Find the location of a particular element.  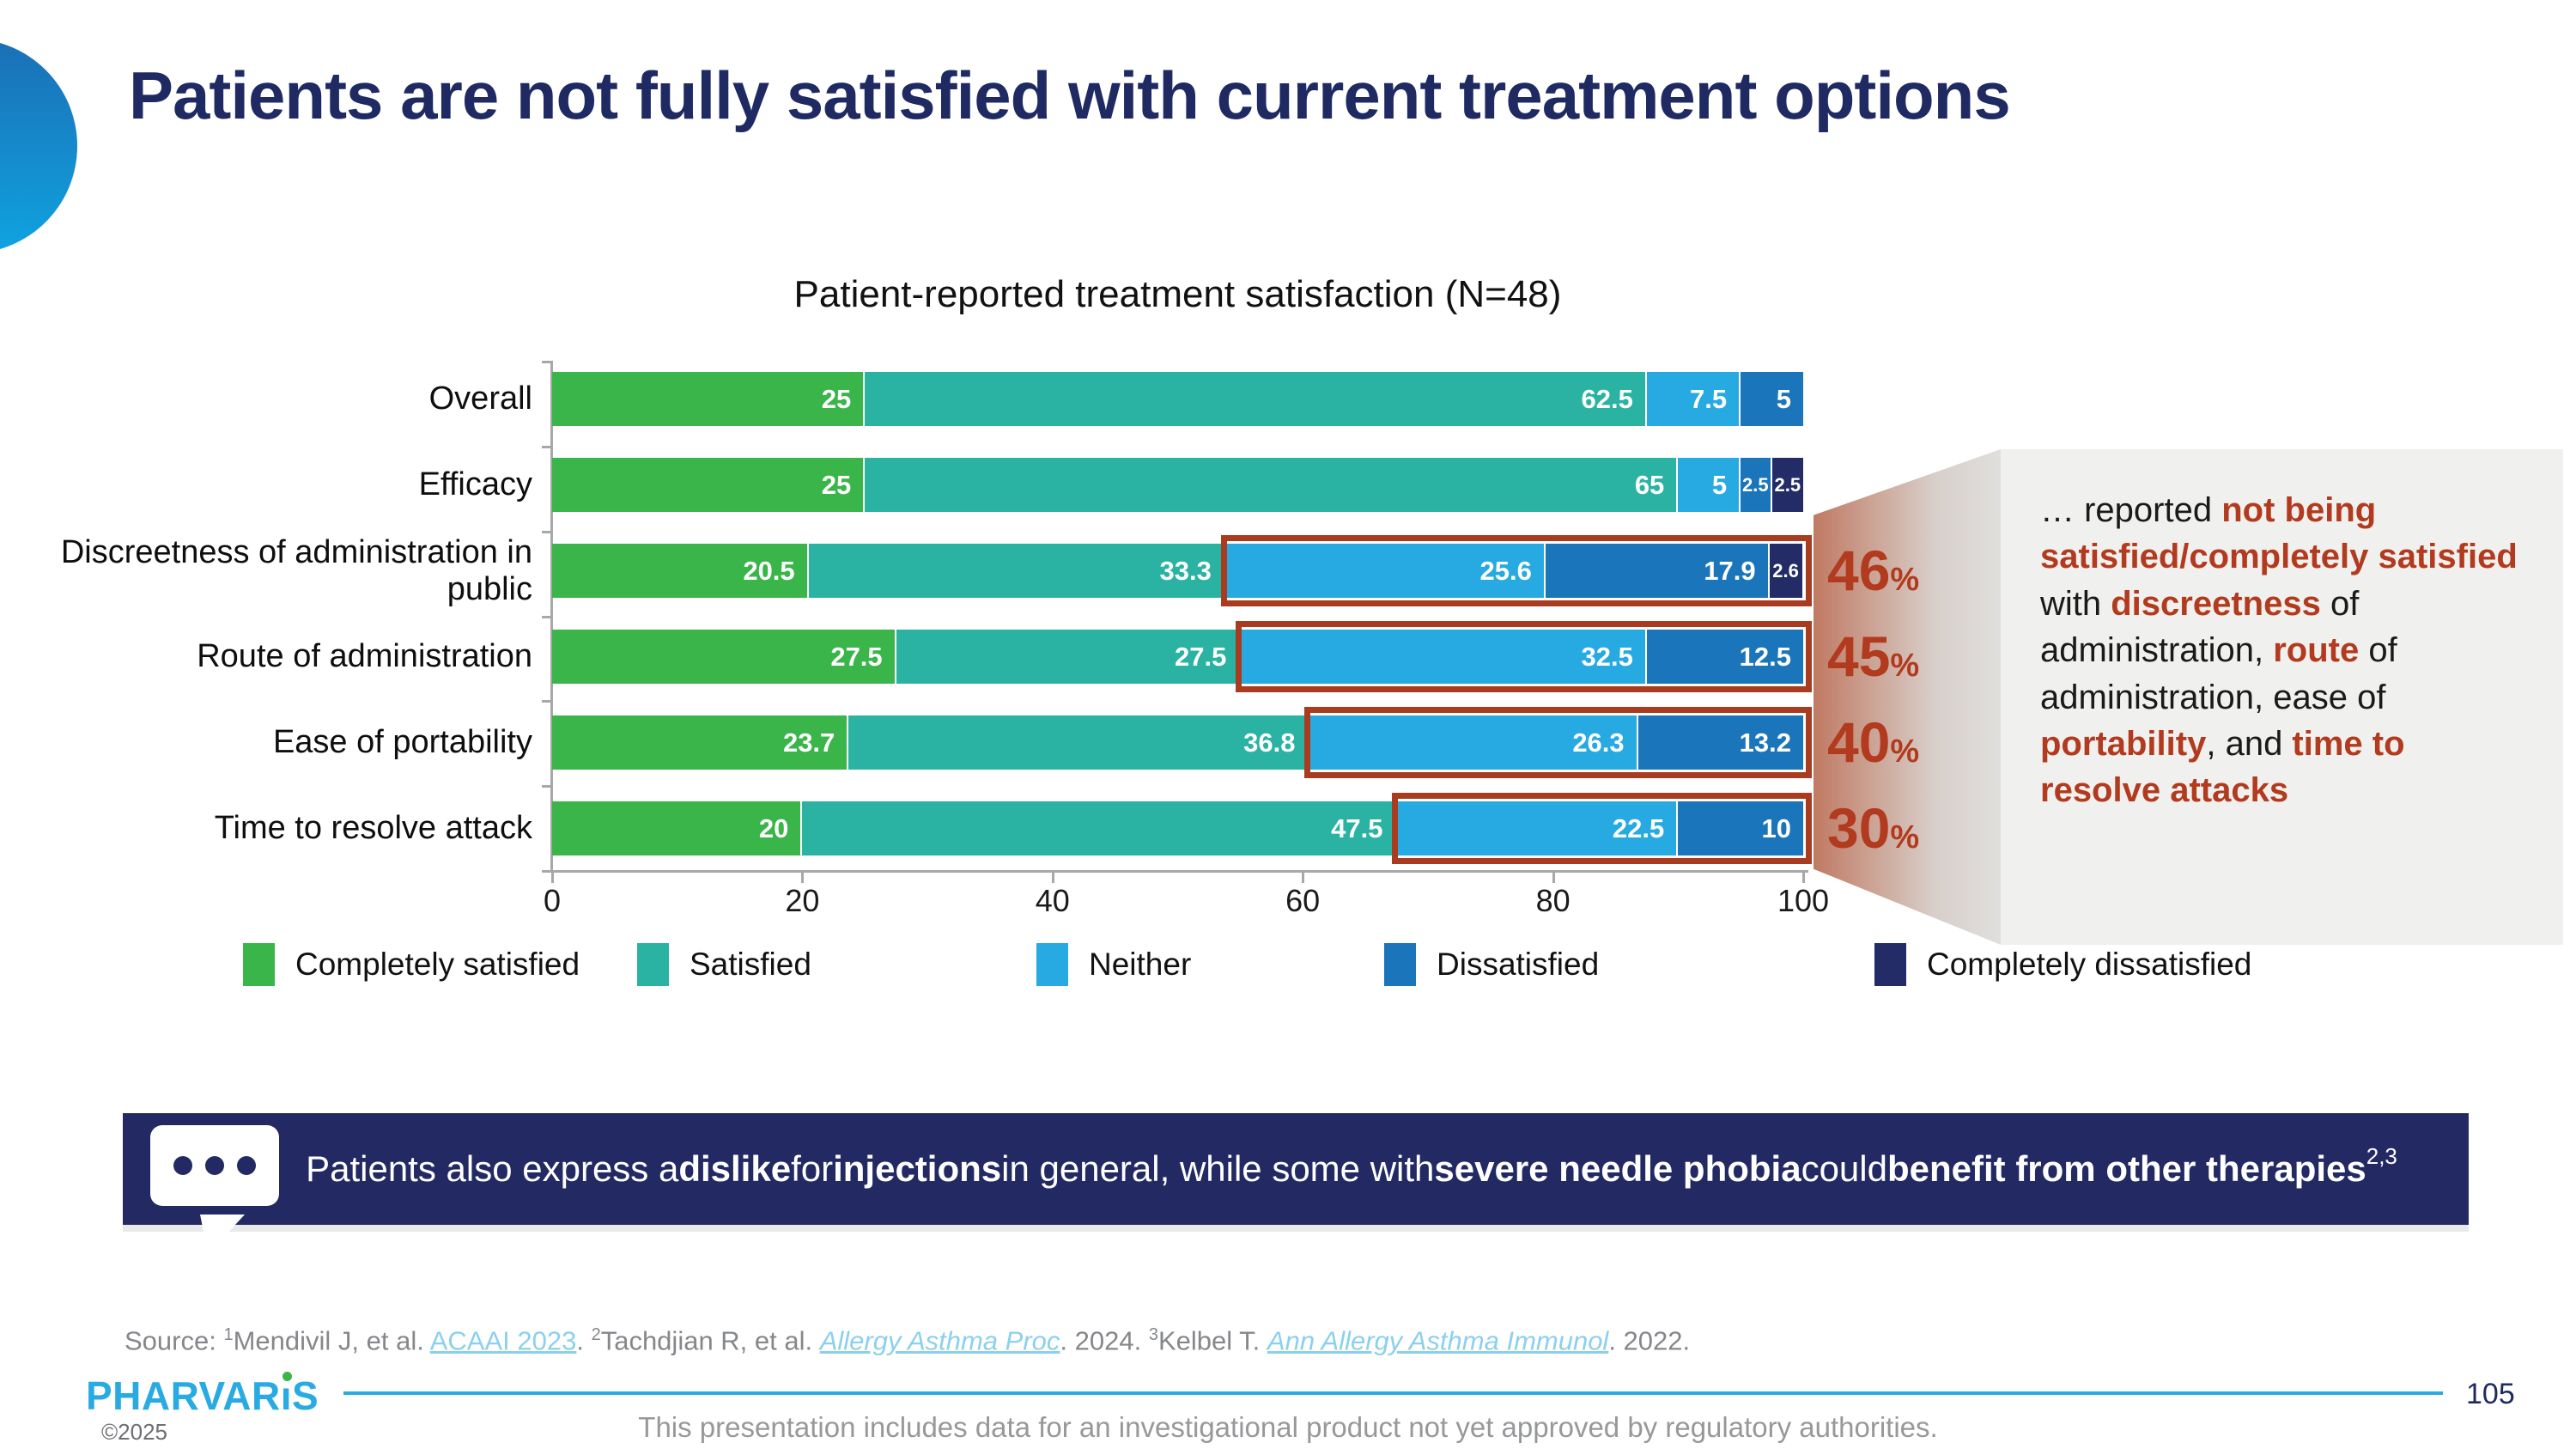

bar-segment-value: 12.5 is located at coordinates (1765, 656).